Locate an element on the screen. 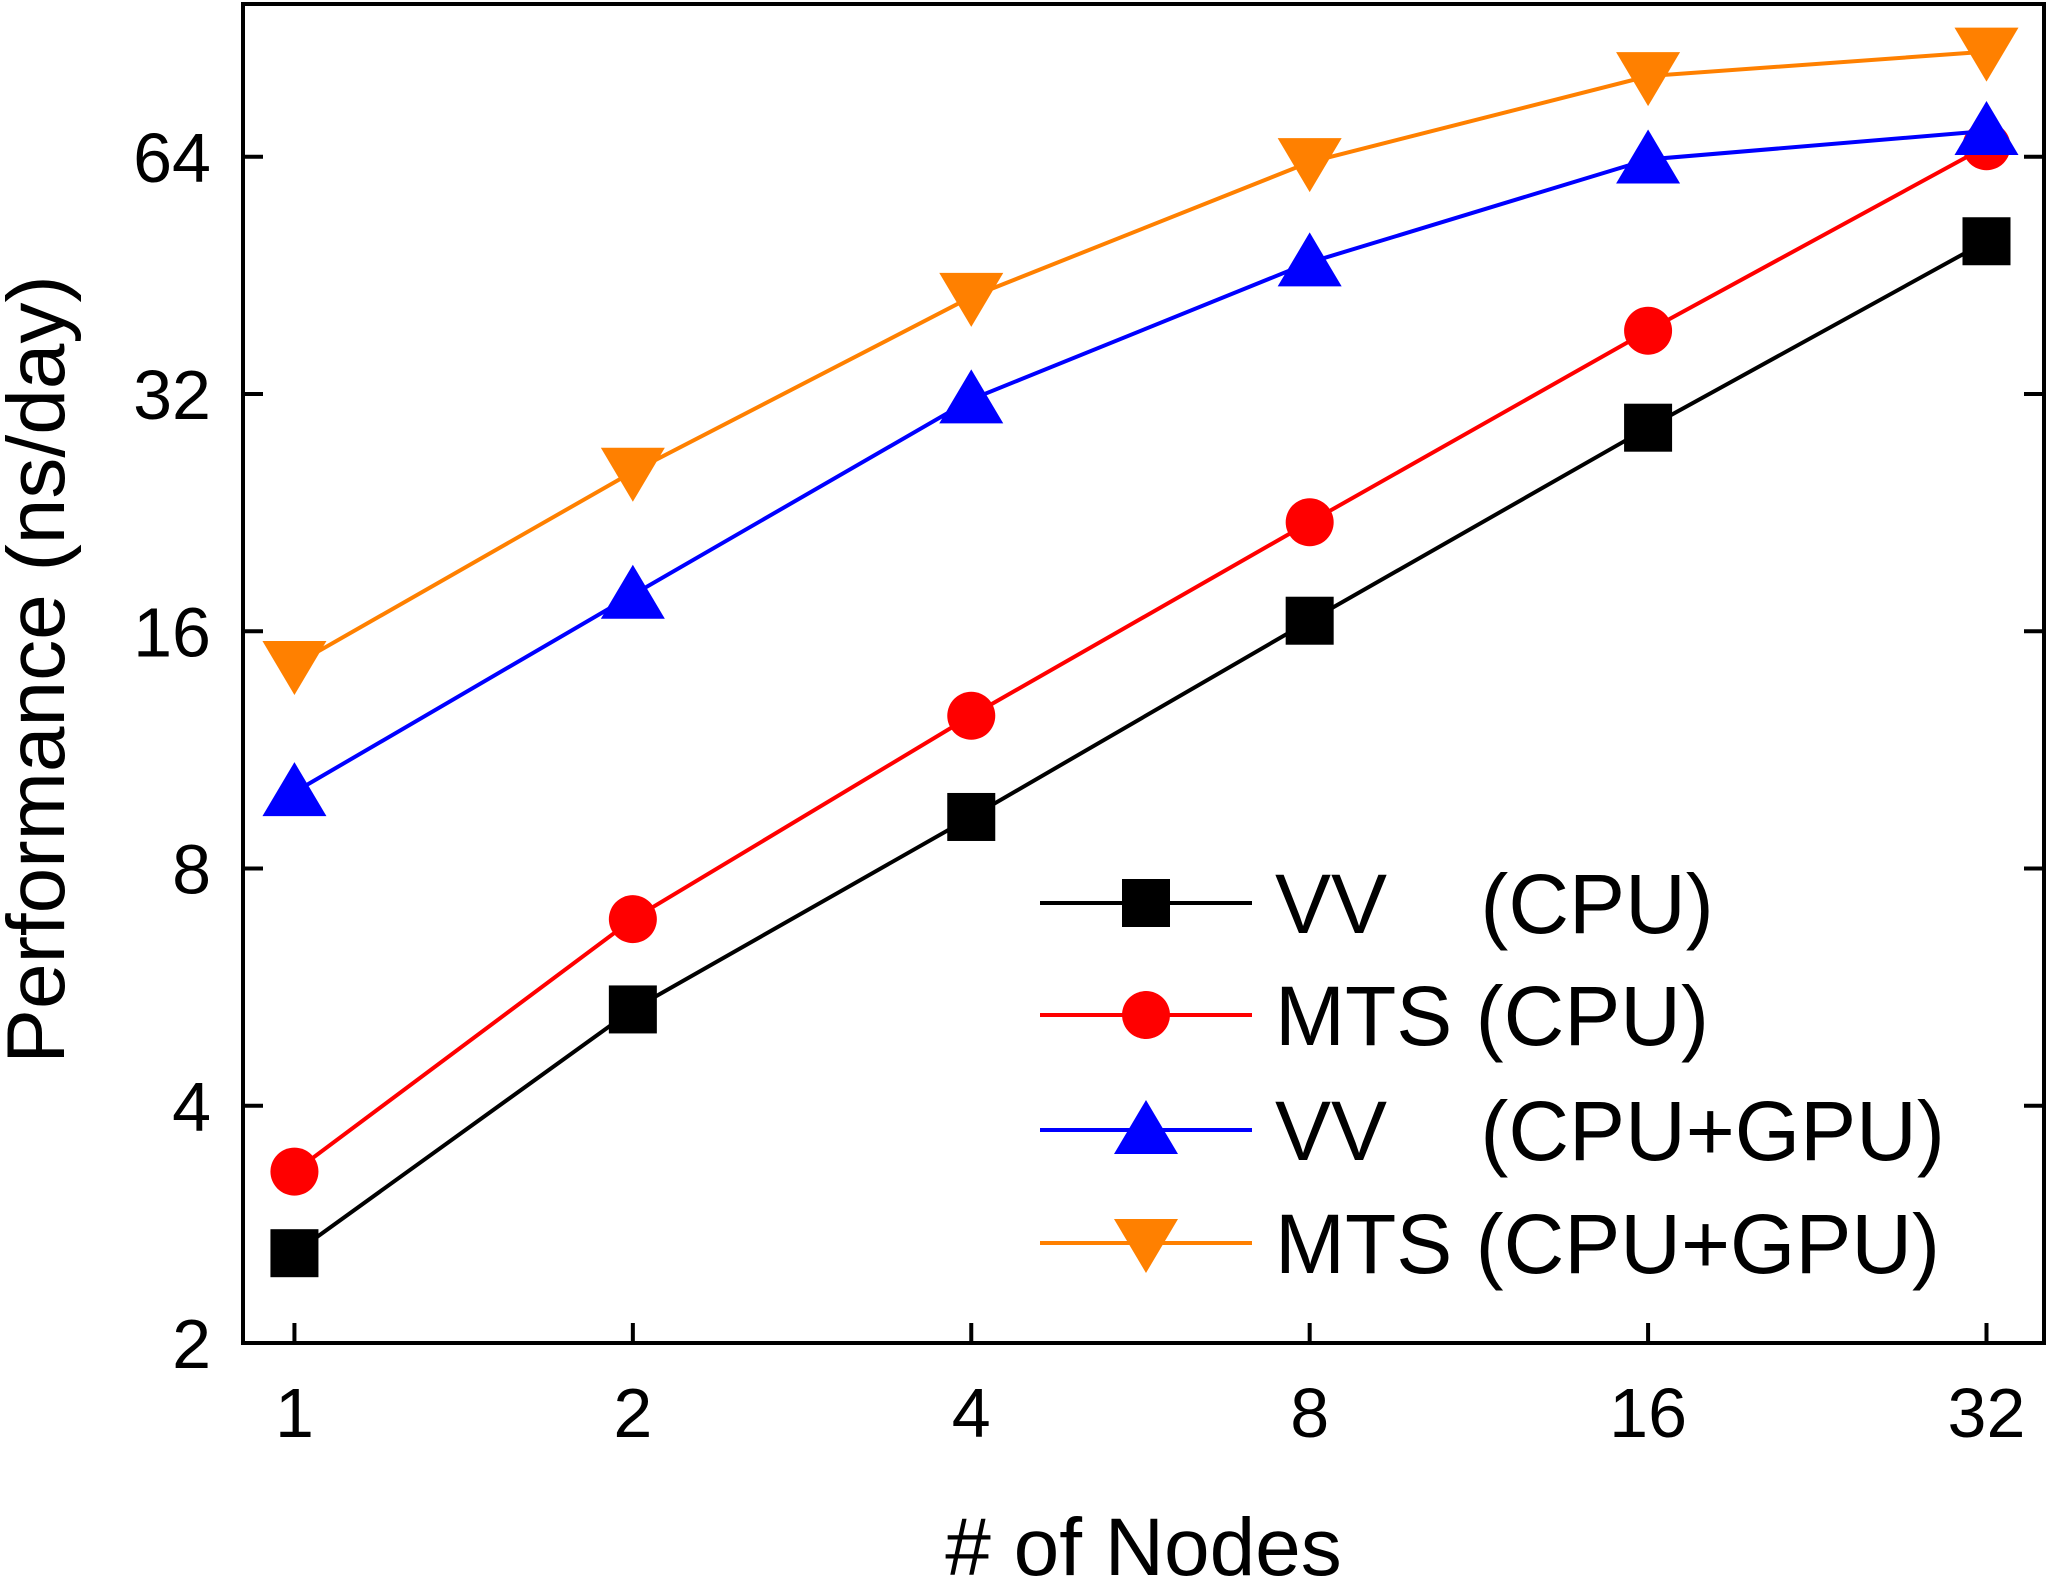 This screenshot has height=1580, width=2048. y-tick-label: 4 is located at coordinates (191, 1107).